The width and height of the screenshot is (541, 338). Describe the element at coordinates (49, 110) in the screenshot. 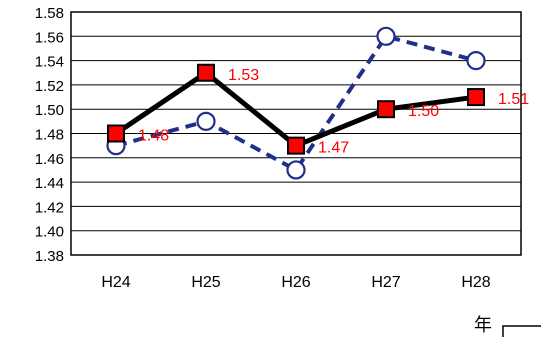

I see `y-tick-label: 1.50` at that location.